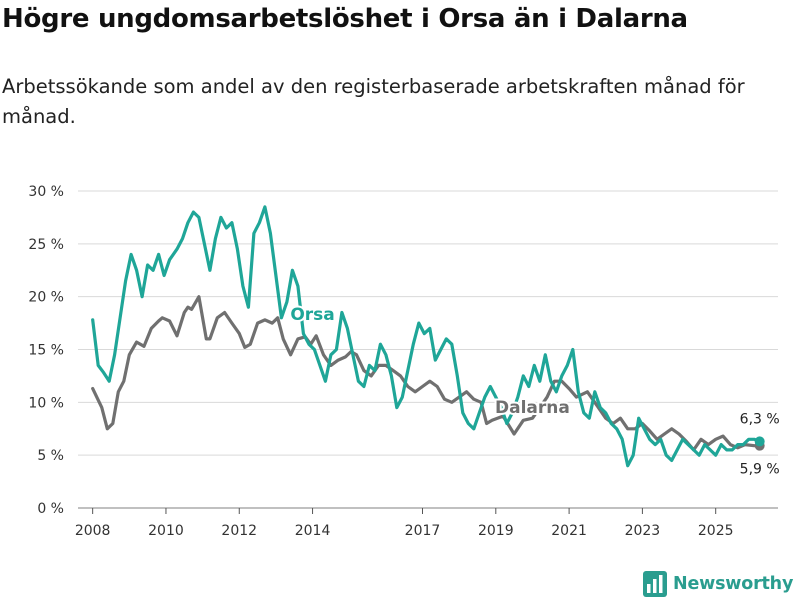 This screenshot has width=800, height=600. What do you see at coordinates (423, 531) in the screenshot?
I see `x-tick-label: 2017` at bounding box center [423, 531].